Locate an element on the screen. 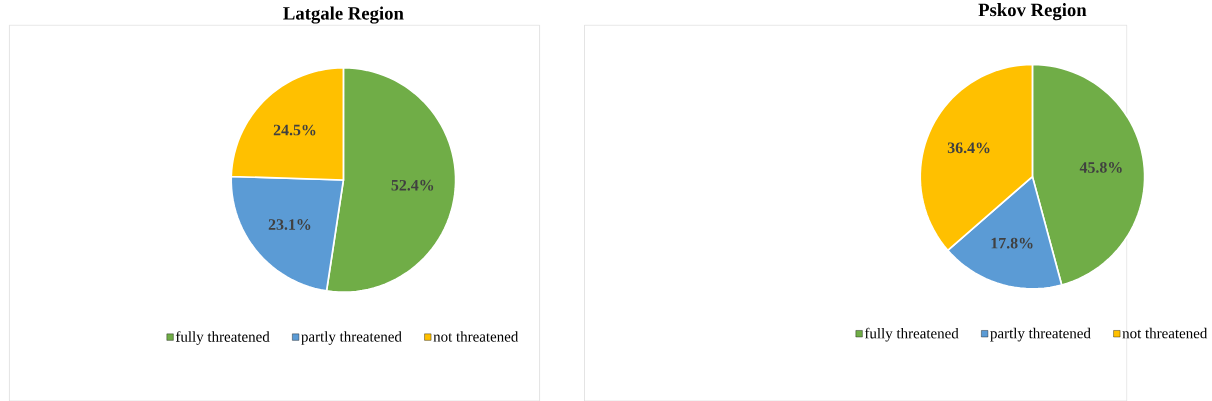 The height and width of the screenshot is (401, 1212). data-label: 45.8% is located at coordinates (1100, 167).